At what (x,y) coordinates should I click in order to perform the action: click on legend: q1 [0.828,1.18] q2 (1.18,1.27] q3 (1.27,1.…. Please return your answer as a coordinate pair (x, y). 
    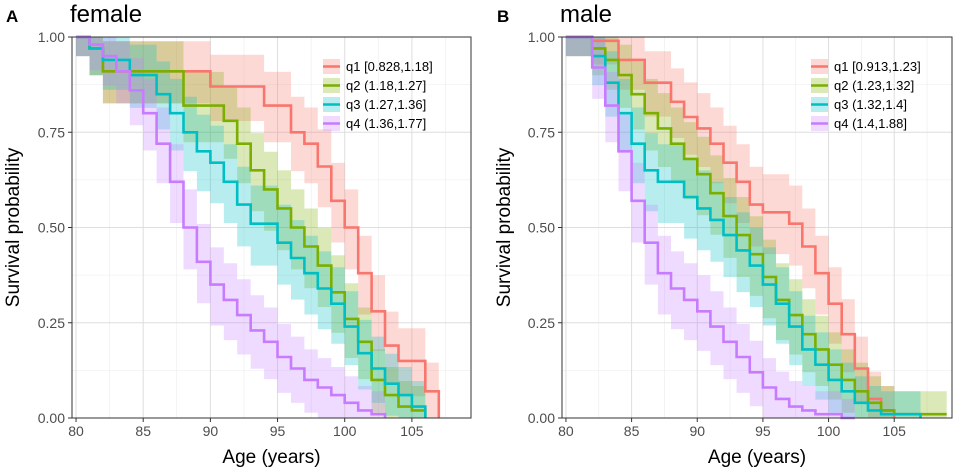
    Looking at the image, I should click on (378, 95).